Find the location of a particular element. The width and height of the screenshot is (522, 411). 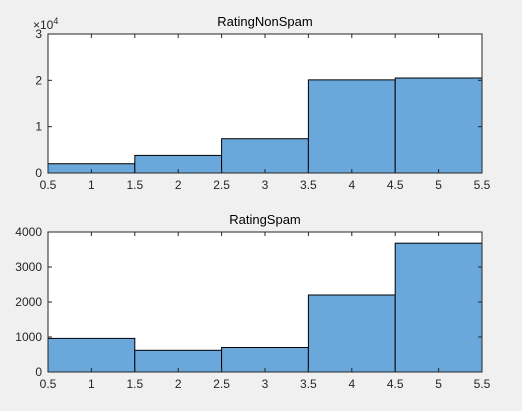

y-tick-label: 4000 is located at coordinates (28, 232).